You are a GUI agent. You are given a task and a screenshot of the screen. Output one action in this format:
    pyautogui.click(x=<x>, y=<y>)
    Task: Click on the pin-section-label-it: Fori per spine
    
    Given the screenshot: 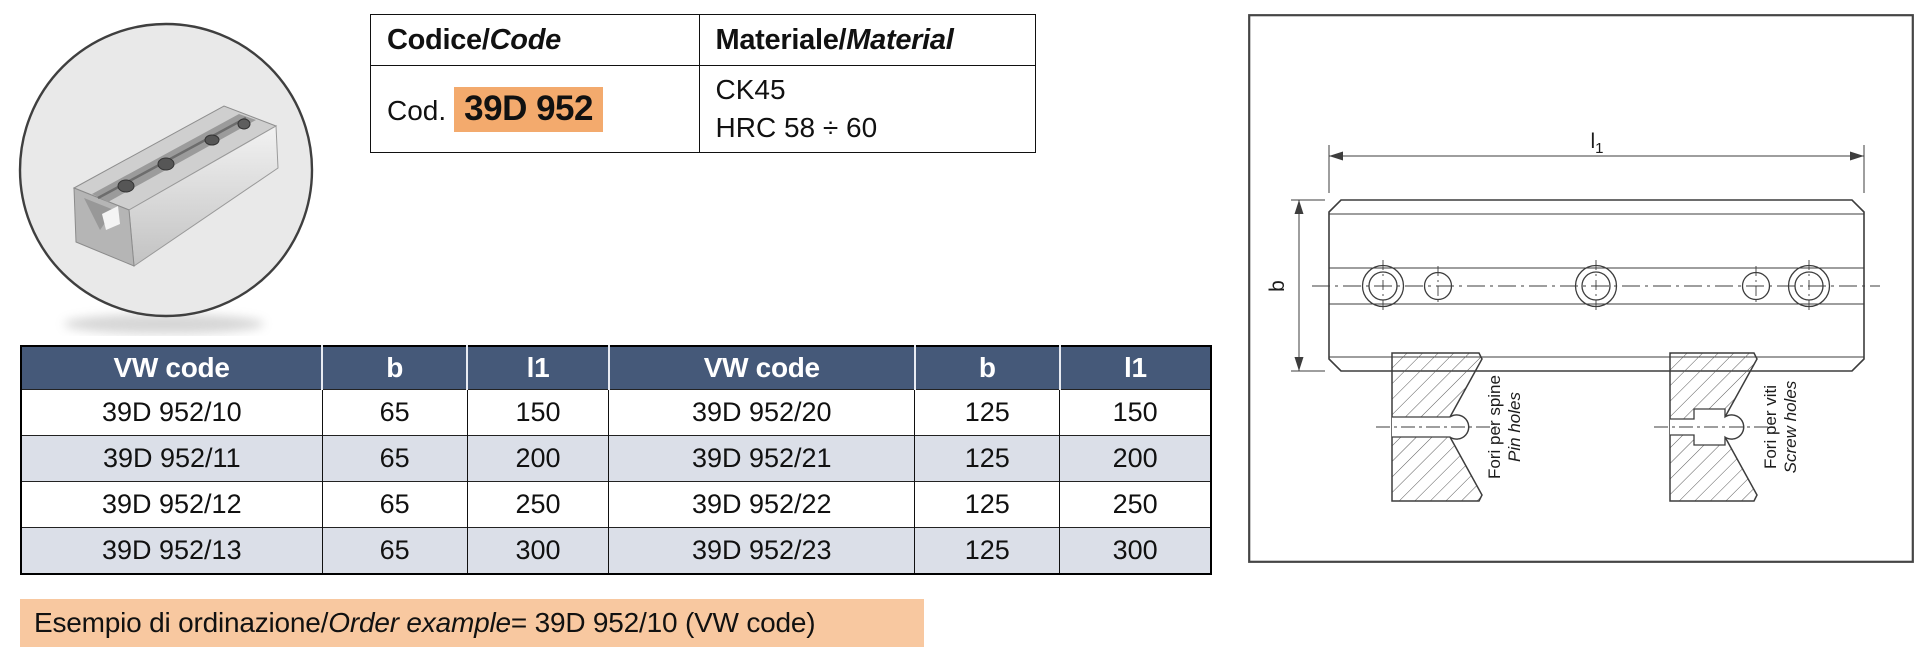 What is the action you would take?
    pyautogui.click(x=1494, y=427)
    